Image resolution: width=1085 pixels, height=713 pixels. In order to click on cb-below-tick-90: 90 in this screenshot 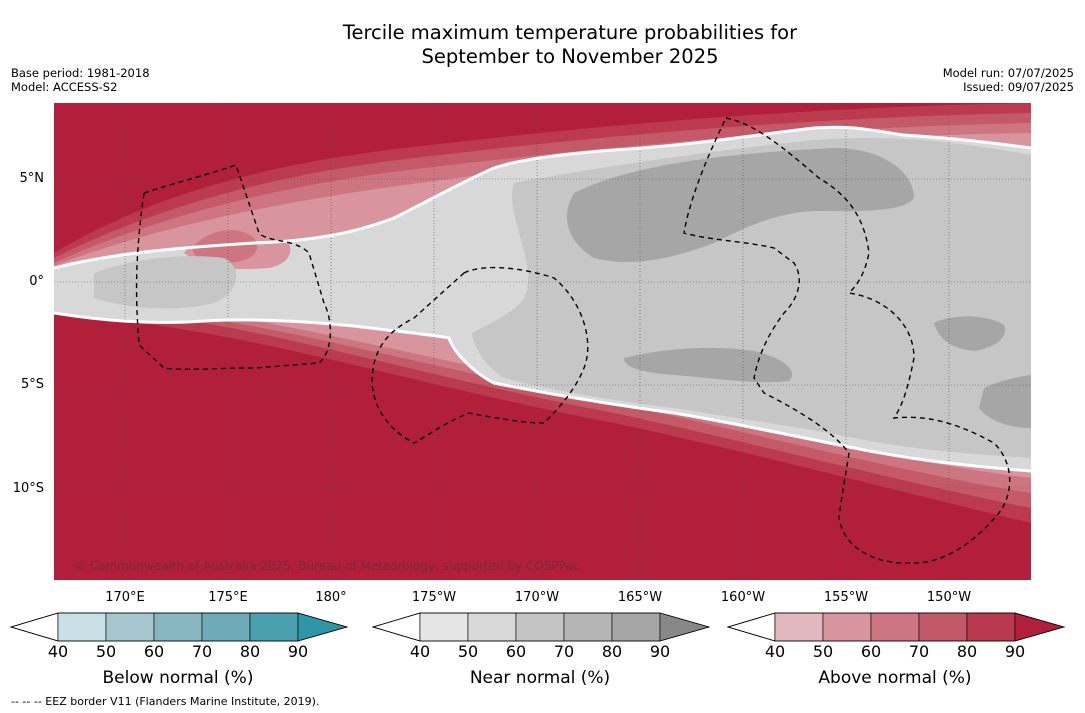, I will do `click(298, 651)`.